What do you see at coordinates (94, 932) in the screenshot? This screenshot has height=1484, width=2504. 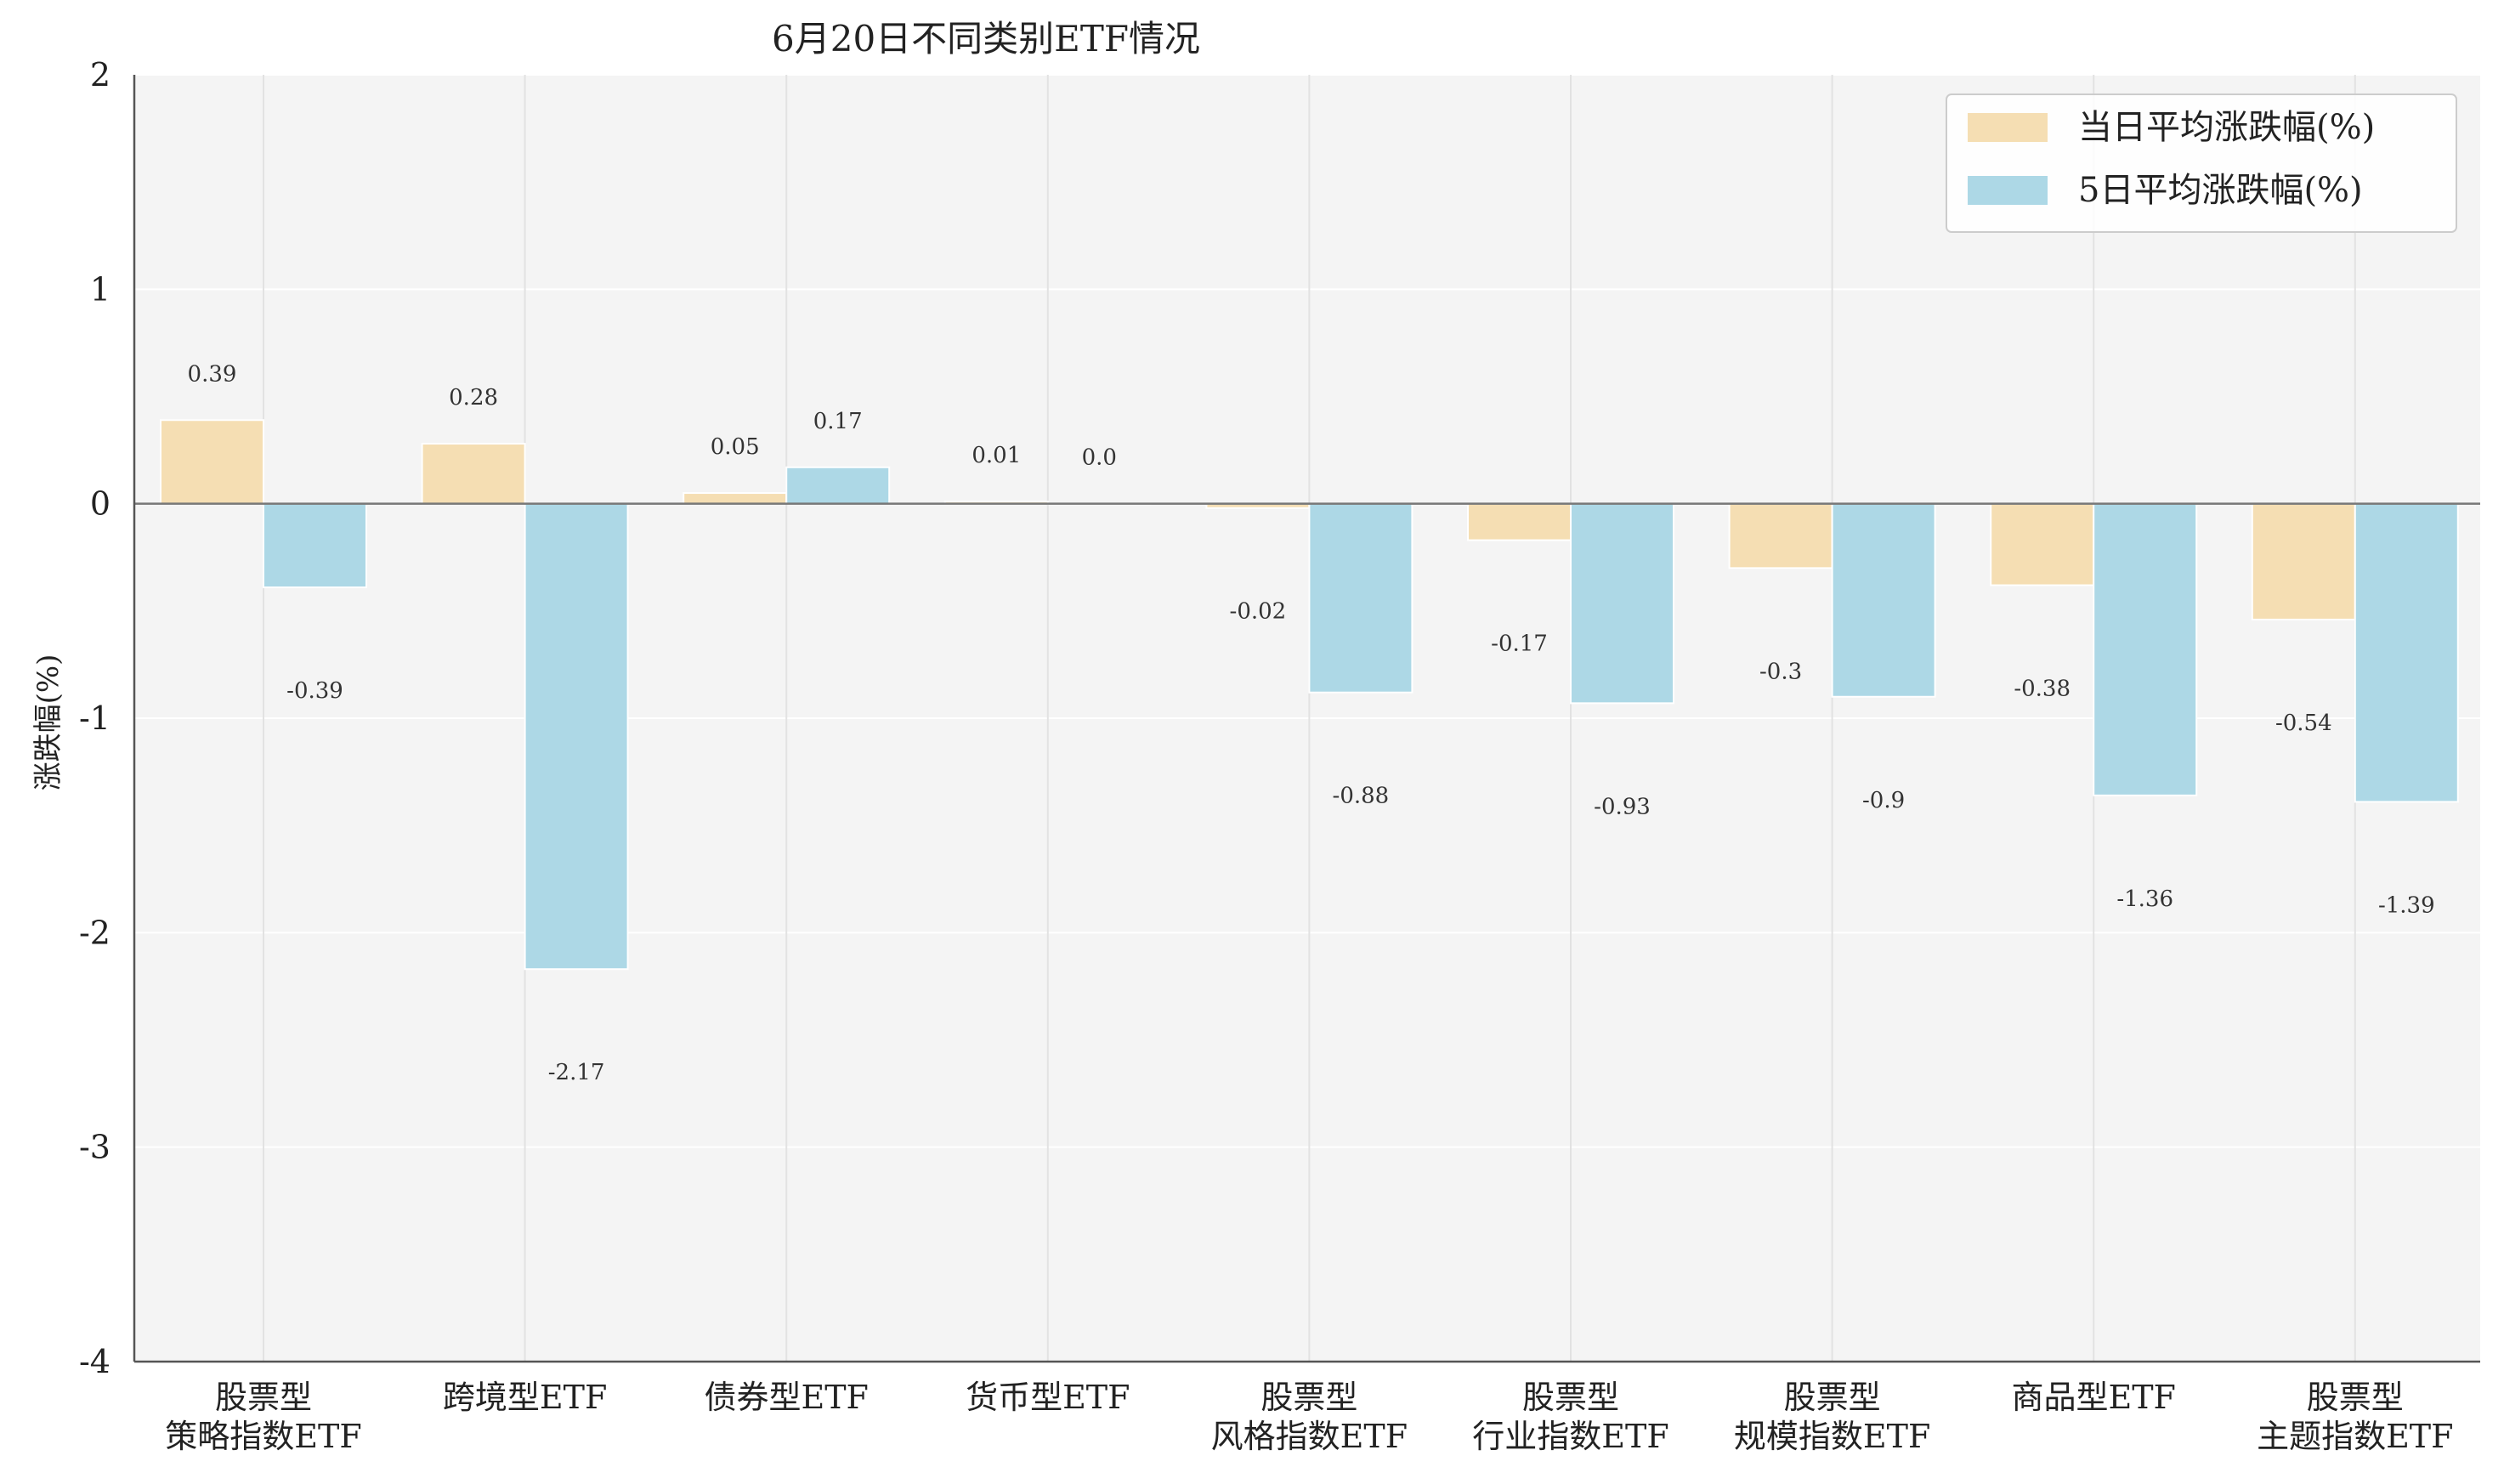 I see `y-tick-label: -2` at bounding box center [94, 932].